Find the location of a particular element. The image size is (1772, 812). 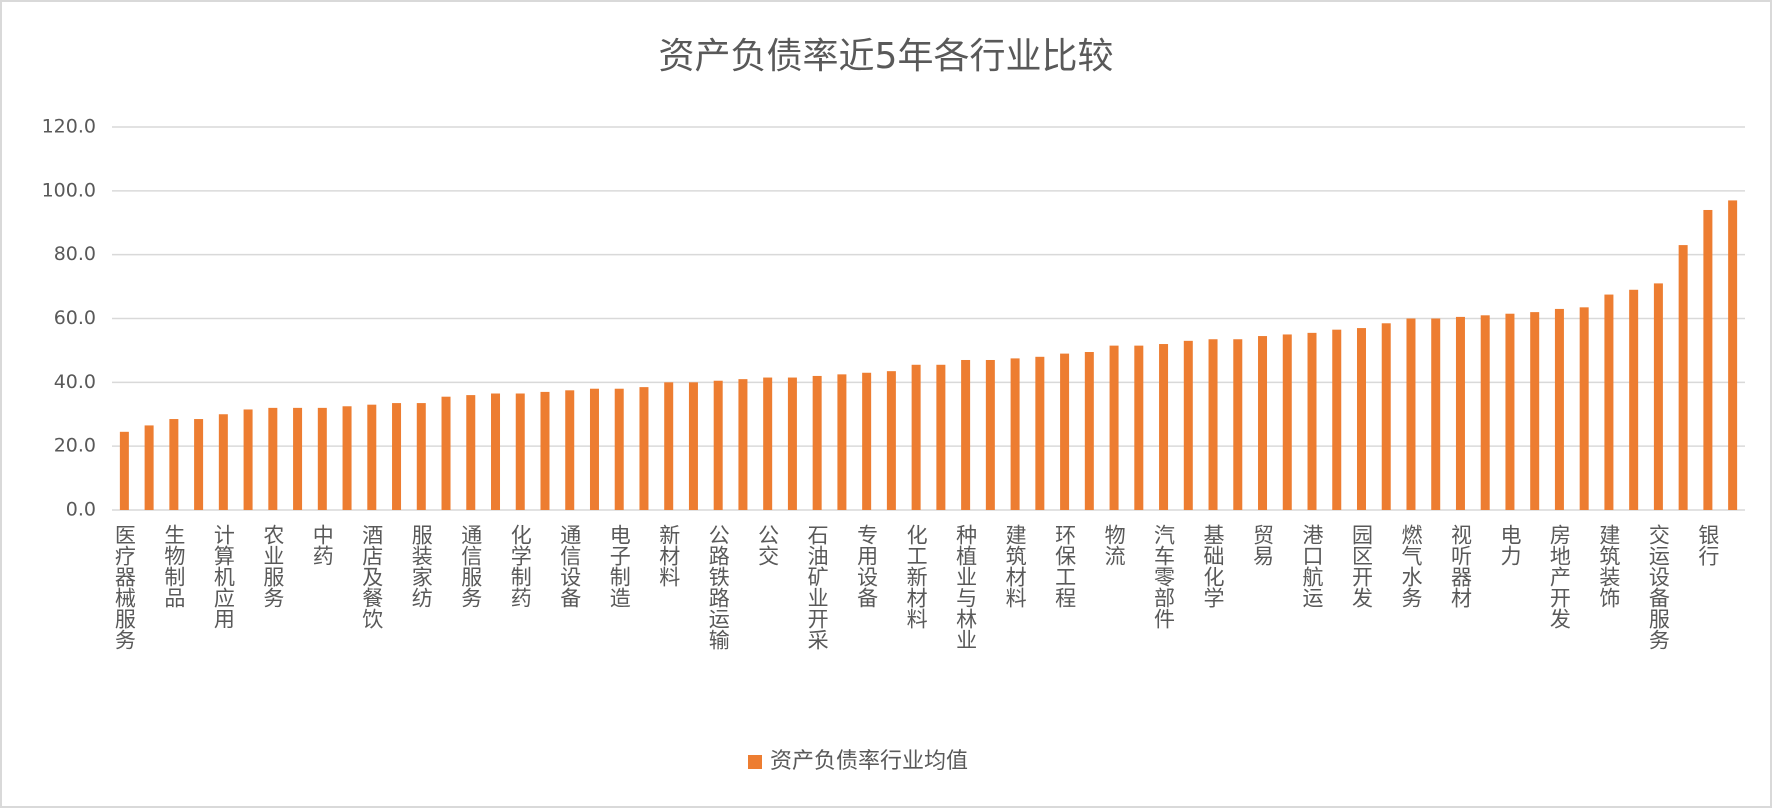

x-tick-label: 银行 is located at coordinates (1708, 545).